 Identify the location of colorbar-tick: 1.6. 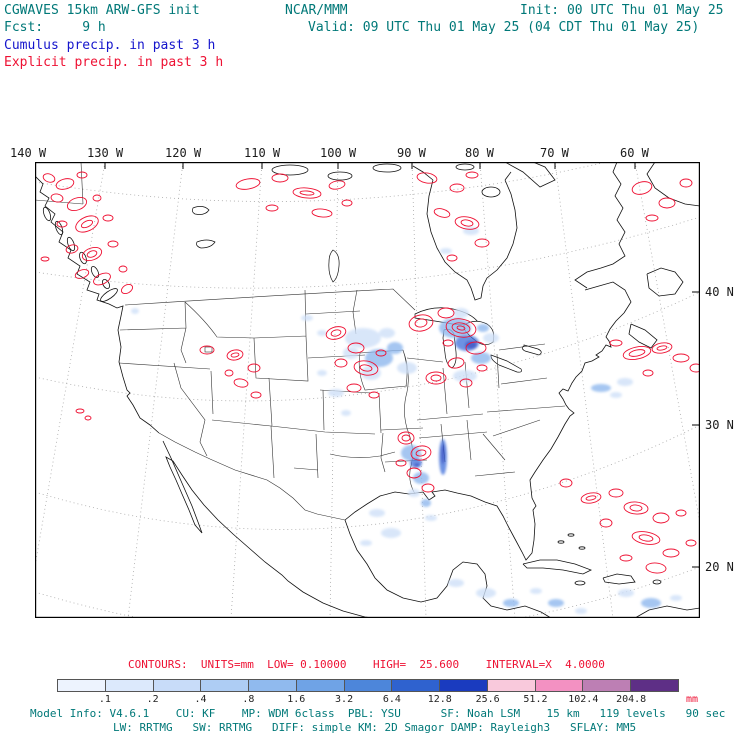
(296, 699).